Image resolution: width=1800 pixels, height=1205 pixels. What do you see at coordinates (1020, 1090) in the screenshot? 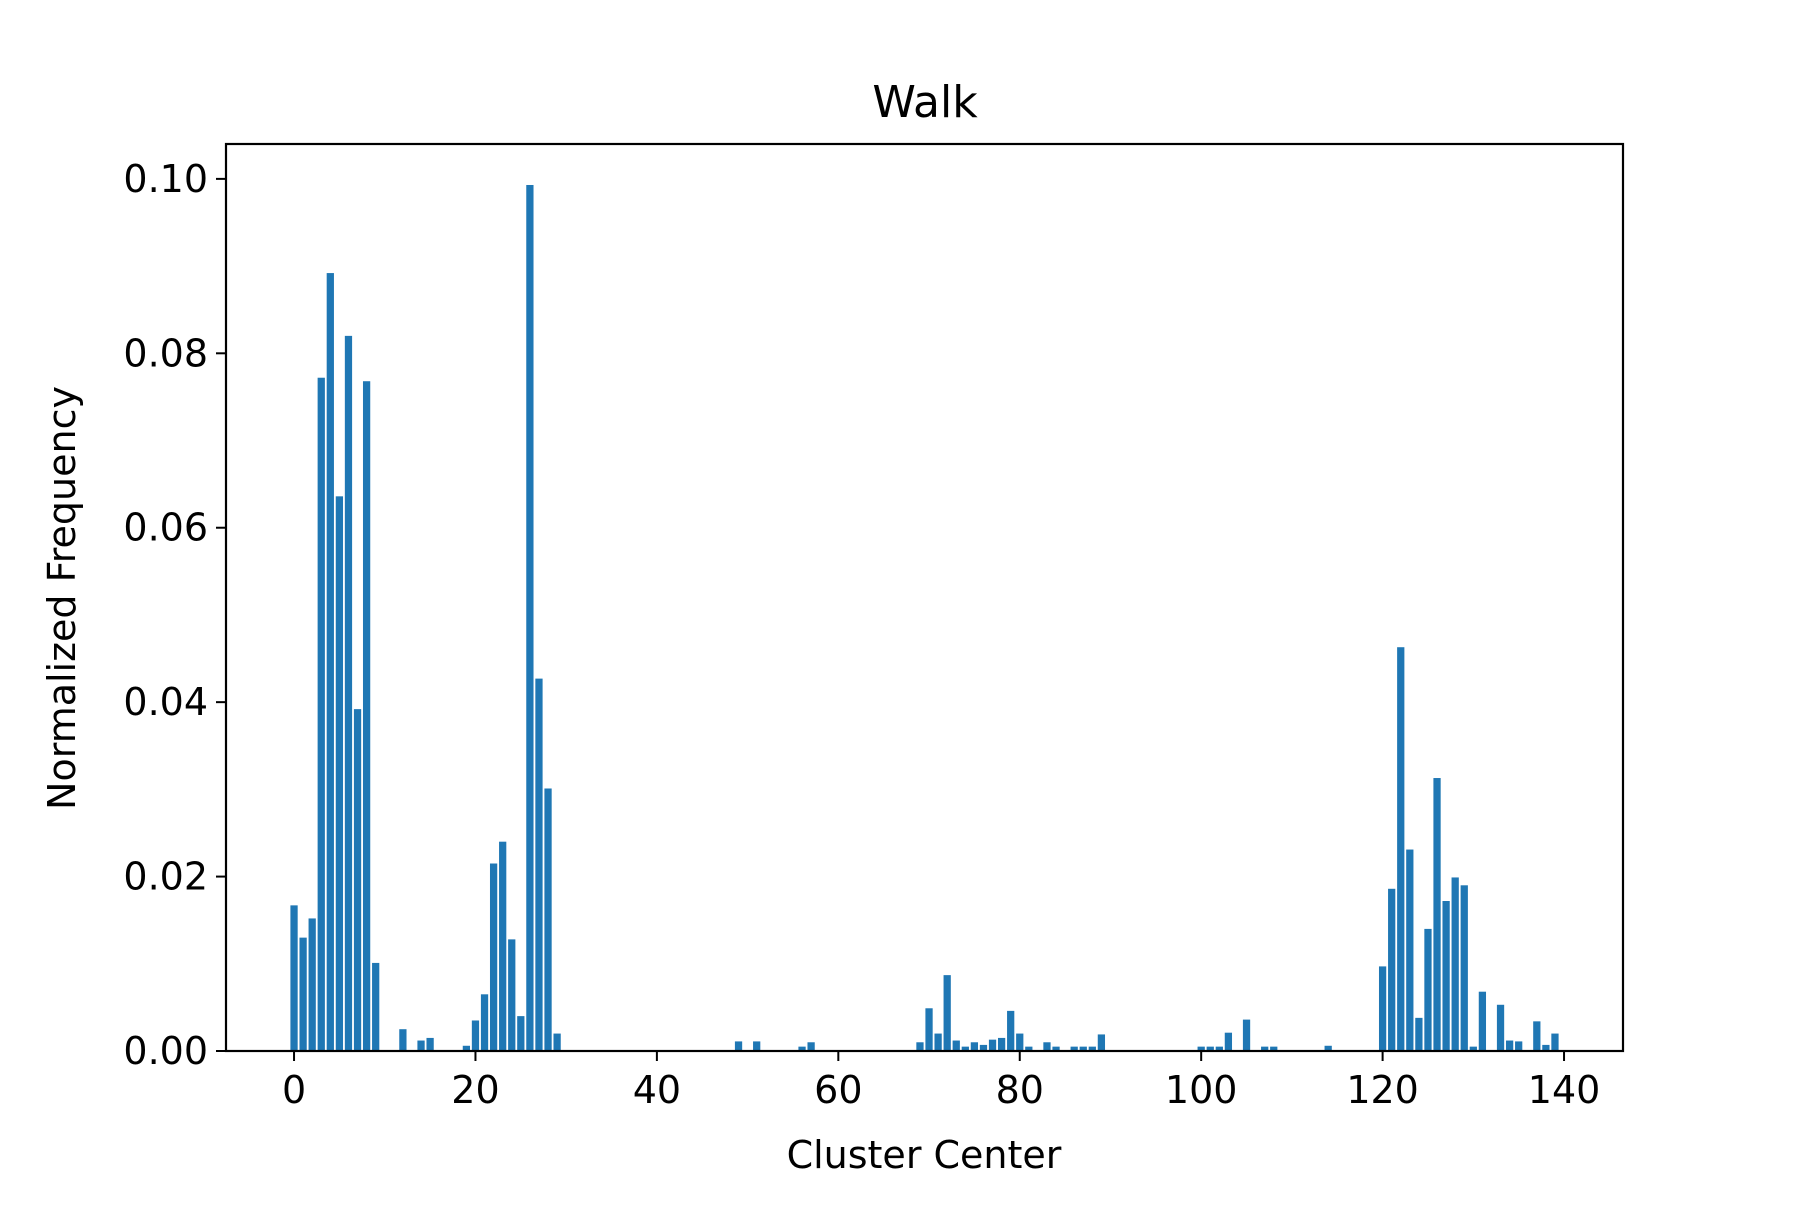
I see `x-tick-label: 80` at bounding box center [1020, 1090].